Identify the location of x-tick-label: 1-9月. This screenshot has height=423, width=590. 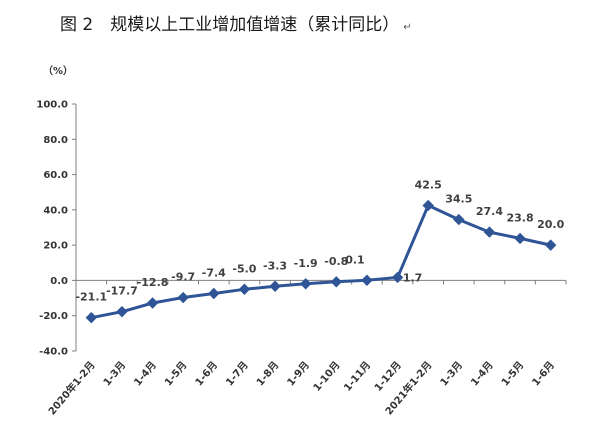
(298, 373).